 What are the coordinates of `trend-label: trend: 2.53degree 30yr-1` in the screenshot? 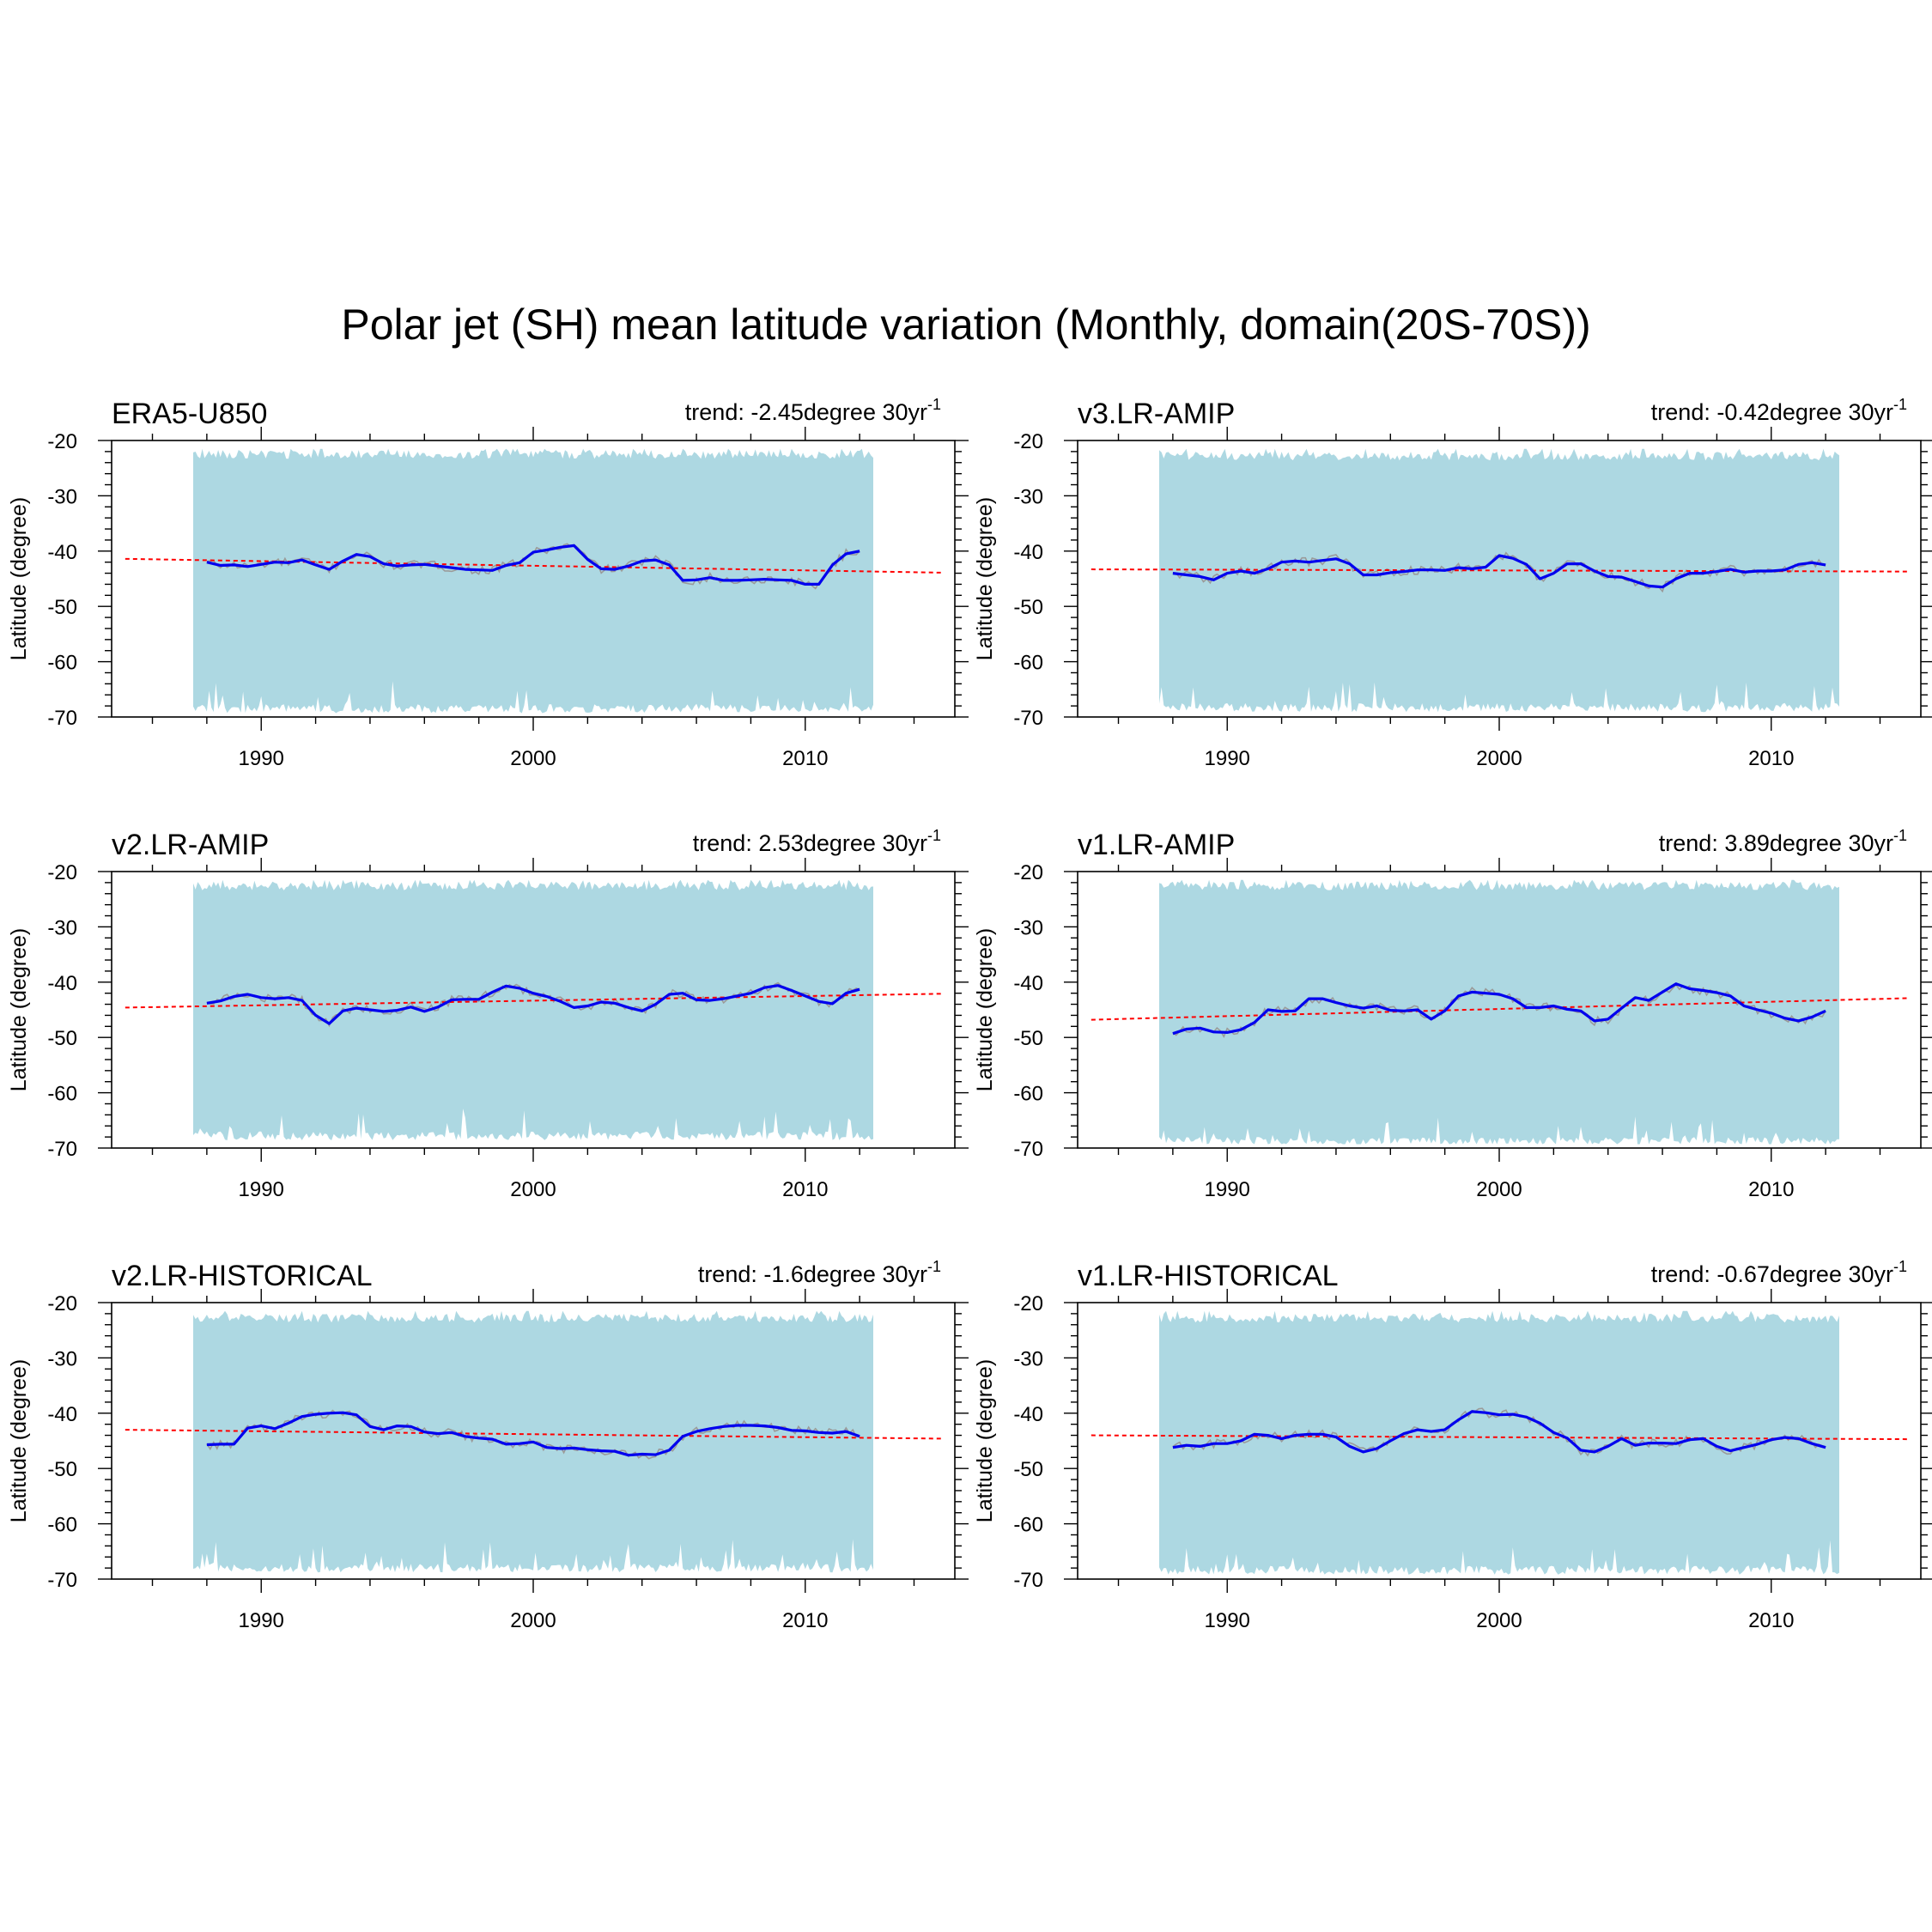 It's located at (817, 841).